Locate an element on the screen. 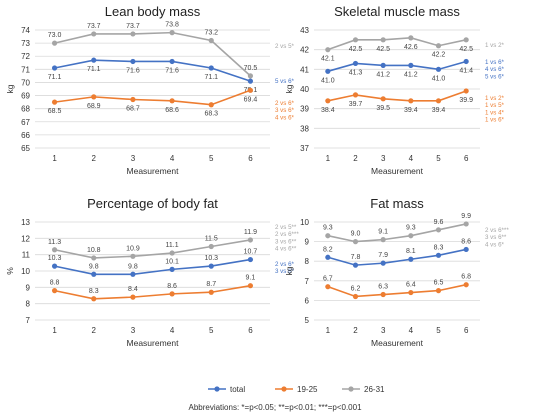 This screenshot has height=415, width=550. y-tick-label: 37 is located at coordinates (304, 148).